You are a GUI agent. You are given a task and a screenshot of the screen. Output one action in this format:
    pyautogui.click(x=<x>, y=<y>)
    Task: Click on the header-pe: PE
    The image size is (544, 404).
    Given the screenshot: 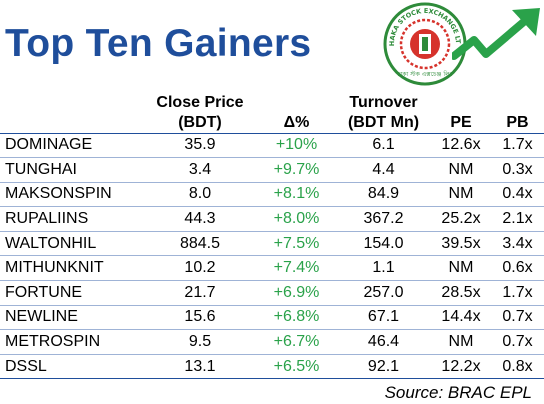 What is the action you would take?
    pyautogui.click(x=461, y=110)
    